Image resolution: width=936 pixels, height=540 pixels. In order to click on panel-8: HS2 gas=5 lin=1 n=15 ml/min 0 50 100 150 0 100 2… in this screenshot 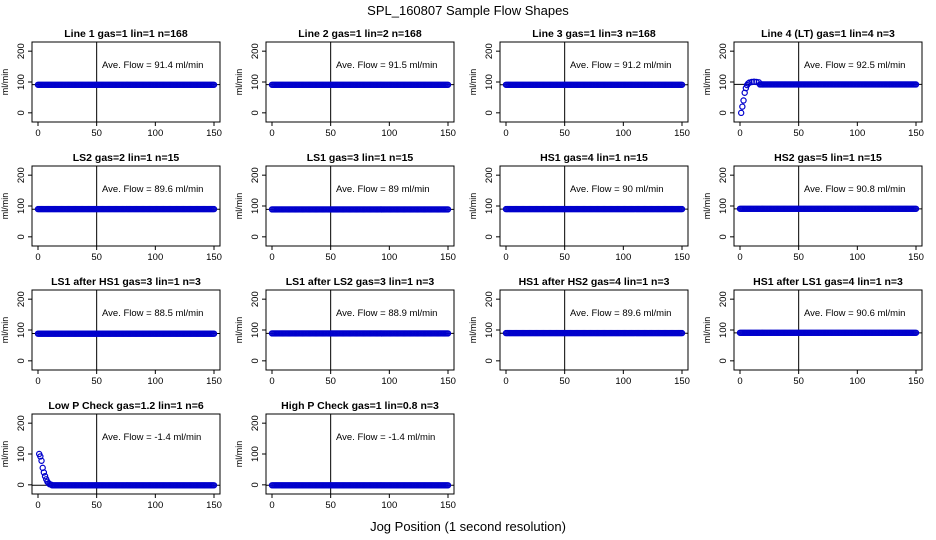, I will do `click(813, 207)`.